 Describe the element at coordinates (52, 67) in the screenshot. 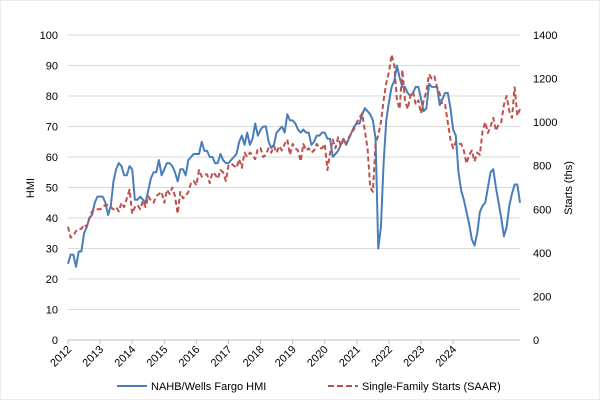

I see `left-axis-tick-label: 90` at that location.